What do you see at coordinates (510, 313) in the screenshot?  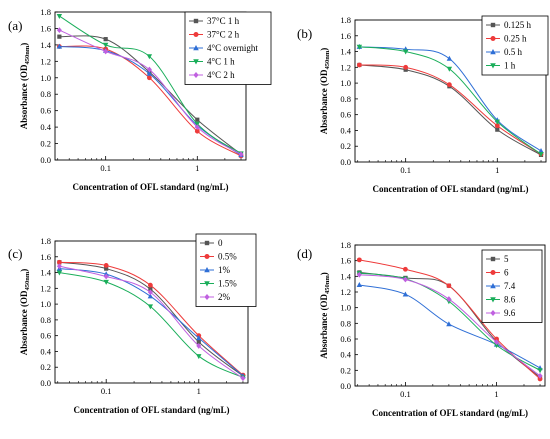 I see `legend-label: 9.6` at bounding box center [510, 313].